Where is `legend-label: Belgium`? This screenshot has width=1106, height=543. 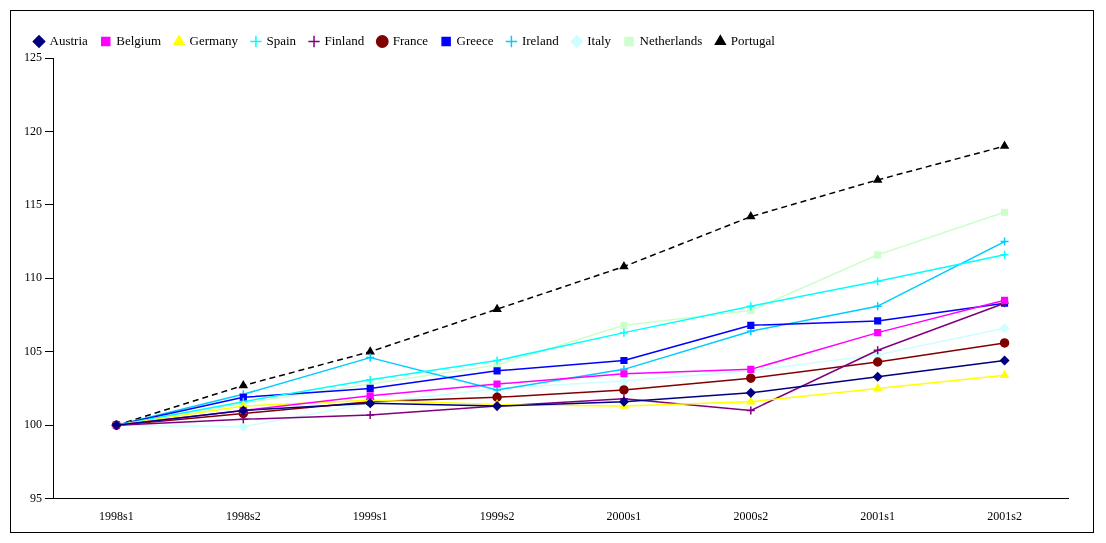
legend-label: Belgium is located at coordinates (139, 40).